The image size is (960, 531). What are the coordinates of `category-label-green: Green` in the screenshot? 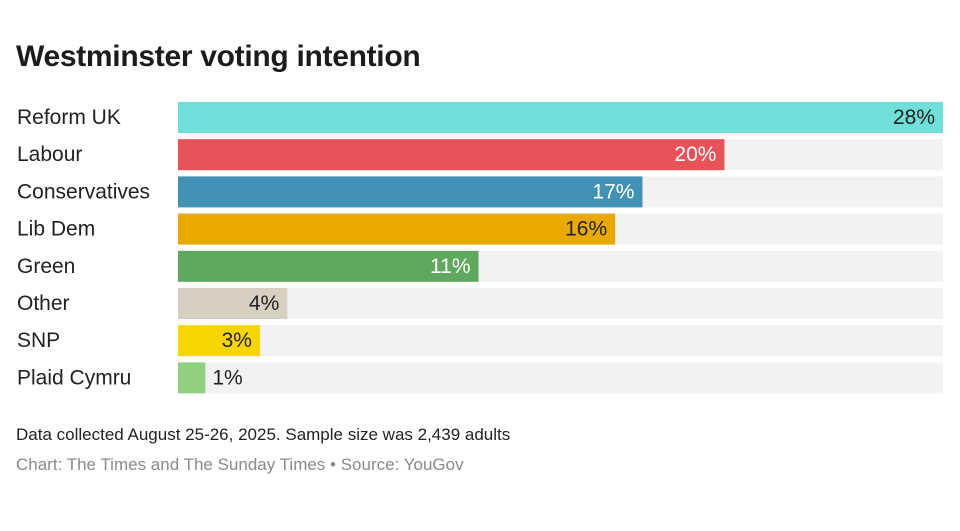 It's located at (46, 266).